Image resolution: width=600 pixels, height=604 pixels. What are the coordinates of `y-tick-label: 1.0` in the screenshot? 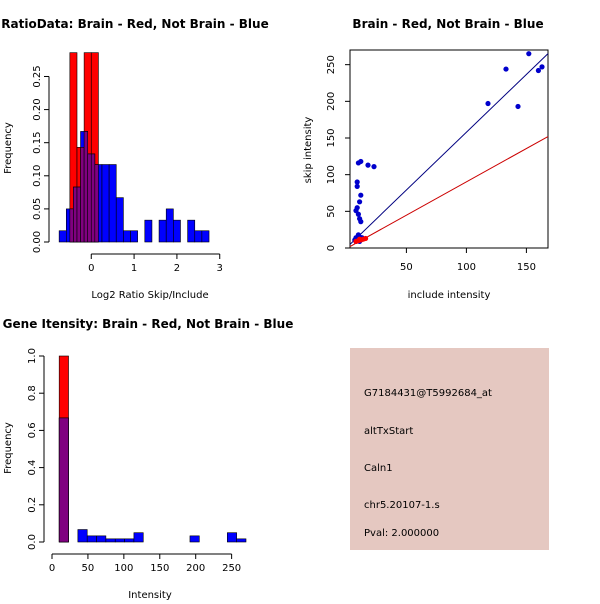 It's located at (32, 356).